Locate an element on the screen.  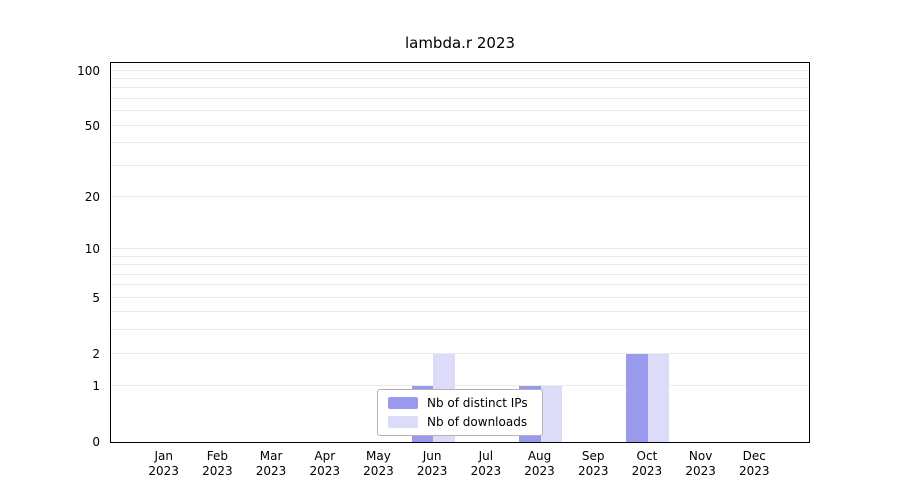
y-tick-label: 2 is located at coordinates (96, 353).